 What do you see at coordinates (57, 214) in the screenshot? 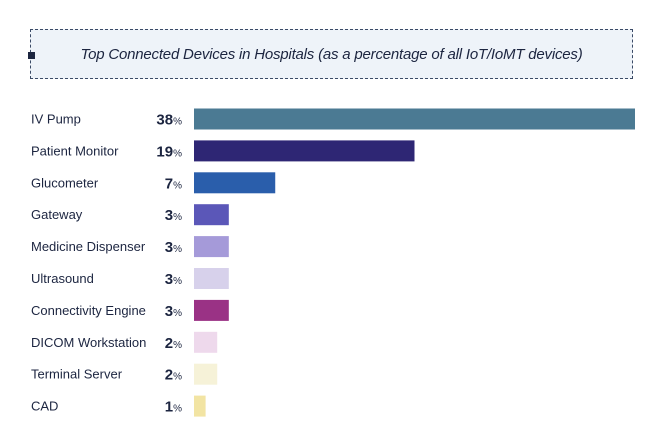
I see `category-label: Gateway` at bounding box center [57, 214].